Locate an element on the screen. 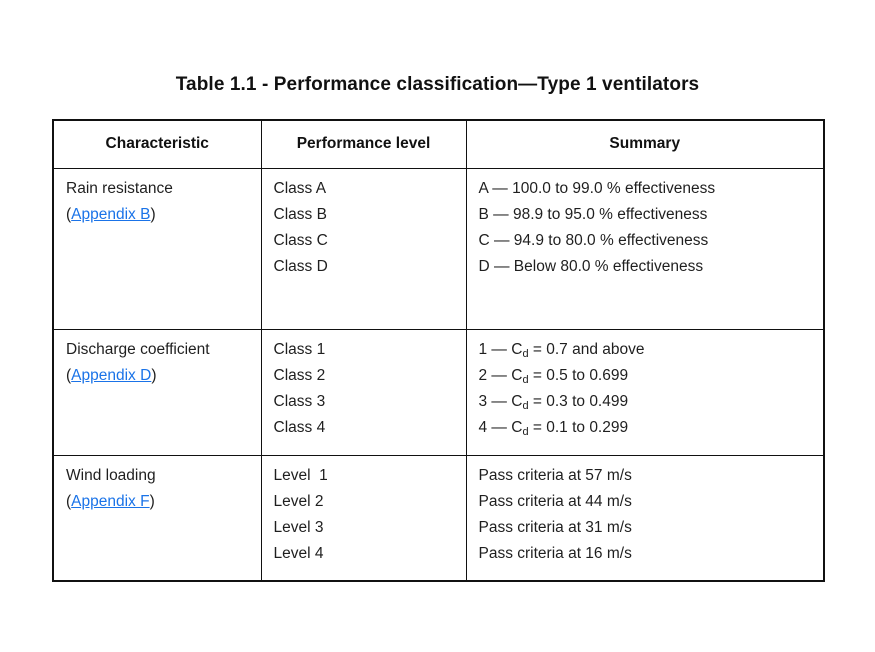 This screenshot has height=652, width=875. summary-text: 3 — C is located at coordinates (500, 401).